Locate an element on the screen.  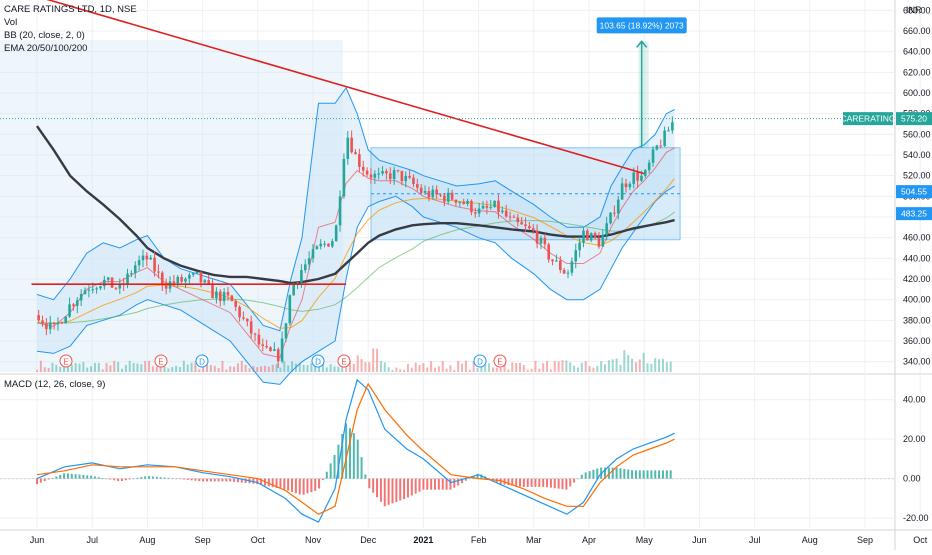
macd-legend: MACD (12, 26, close, 9) is located at coordinates (55, 384).